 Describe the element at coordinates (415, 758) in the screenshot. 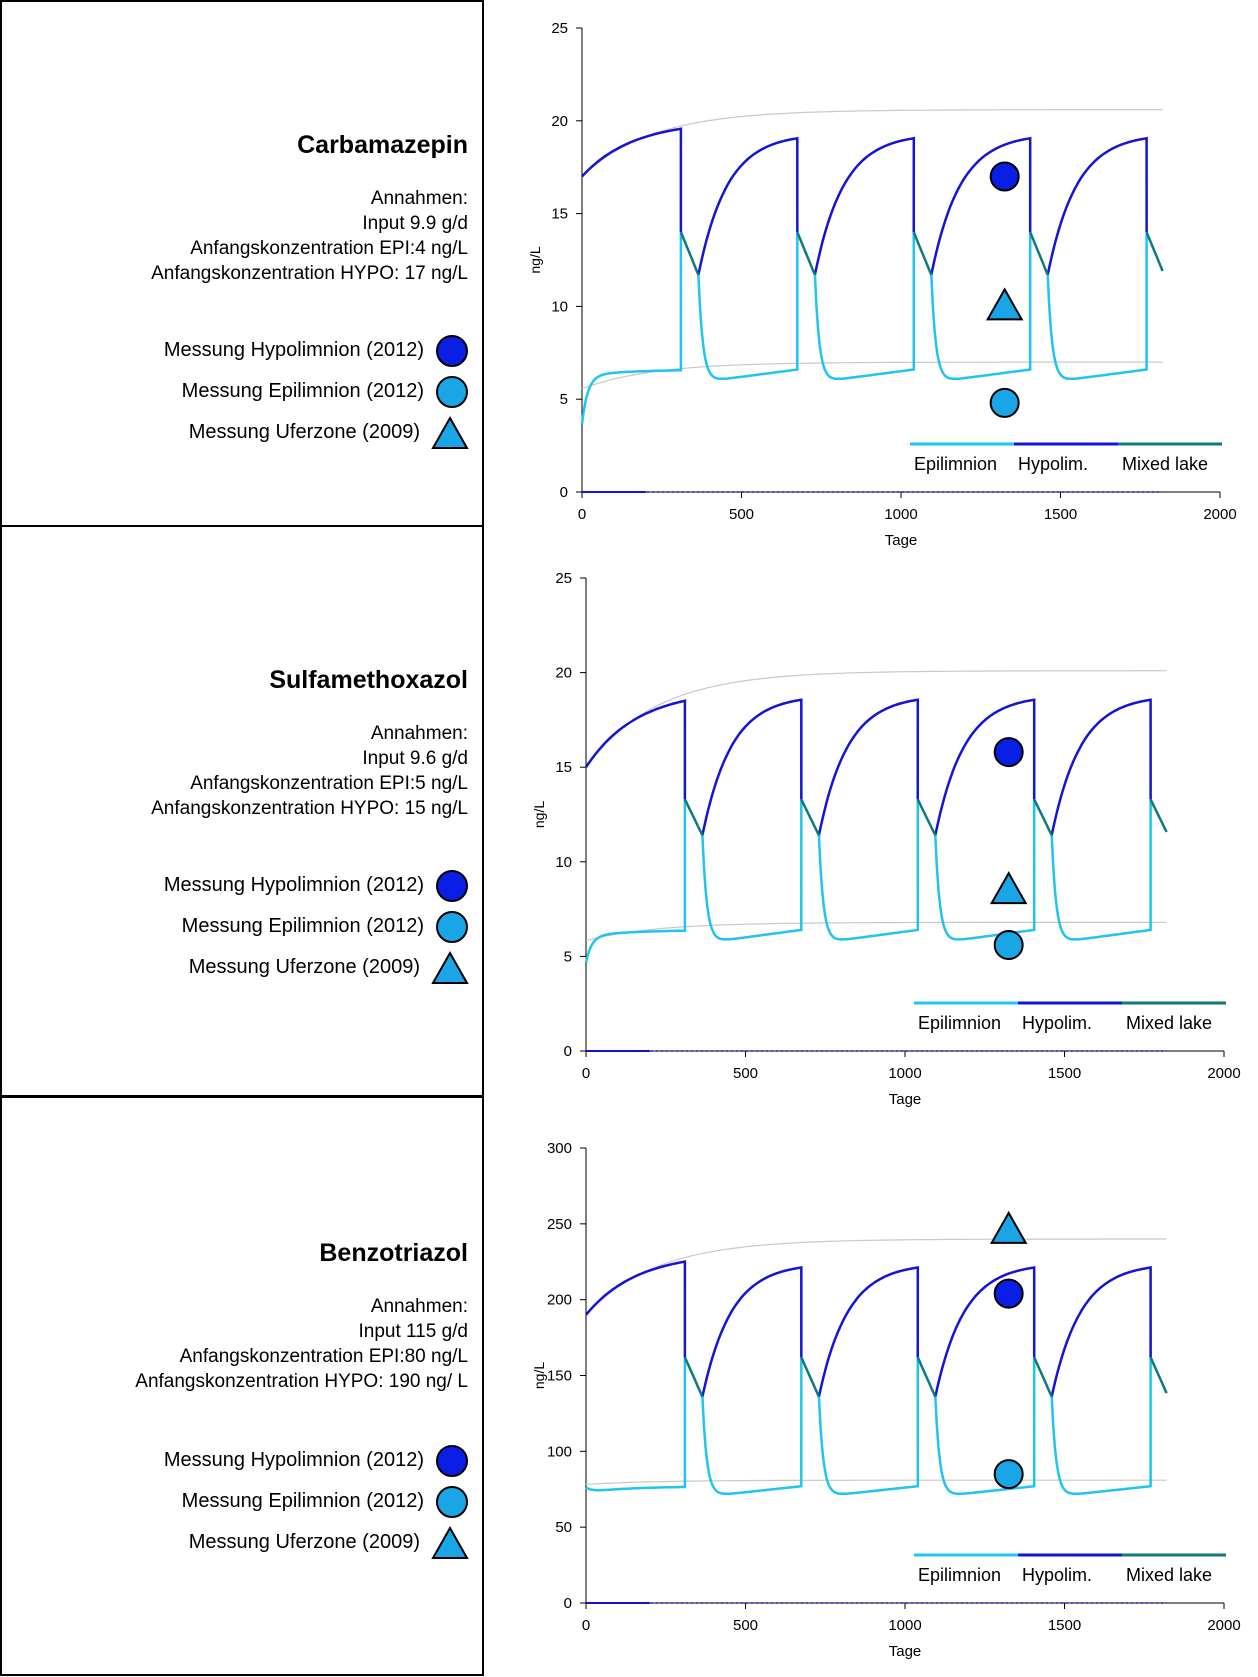

I see `assumption-input: Input 9.6 g/d` at that location.